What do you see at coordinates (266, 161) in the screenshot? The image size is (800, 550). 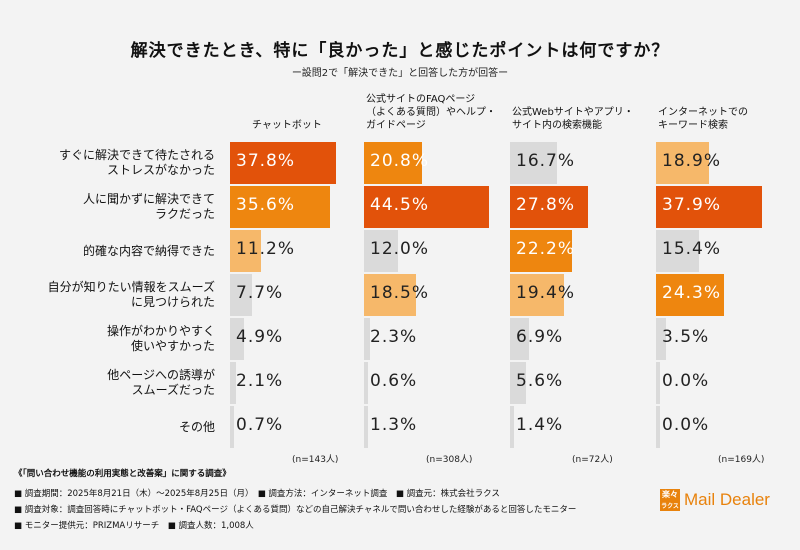 I see `bar-value-label: 37.8%` at bounding box center [266, 161].